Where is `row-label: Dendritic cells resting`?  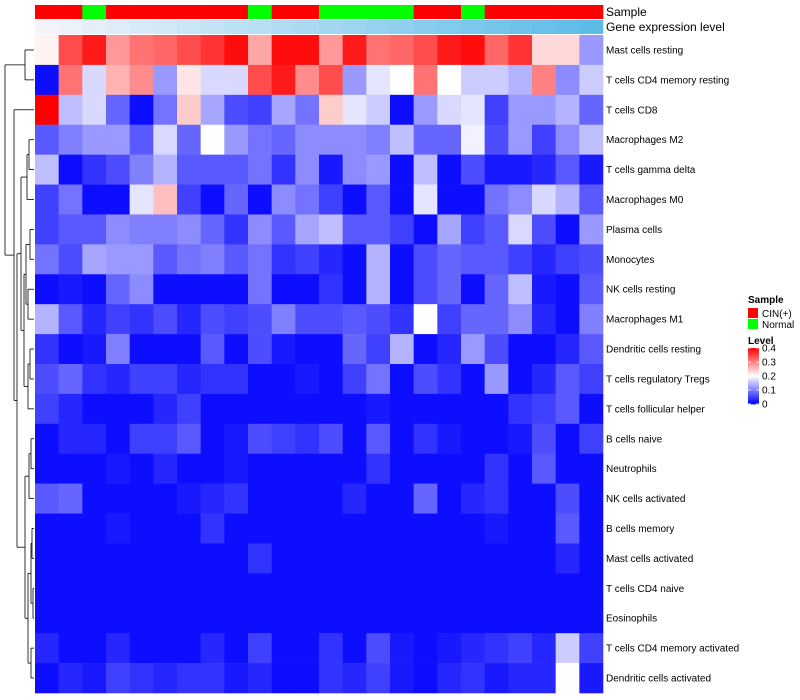 row-label: Dendritic cells resting is located at coordinates (653, 350).